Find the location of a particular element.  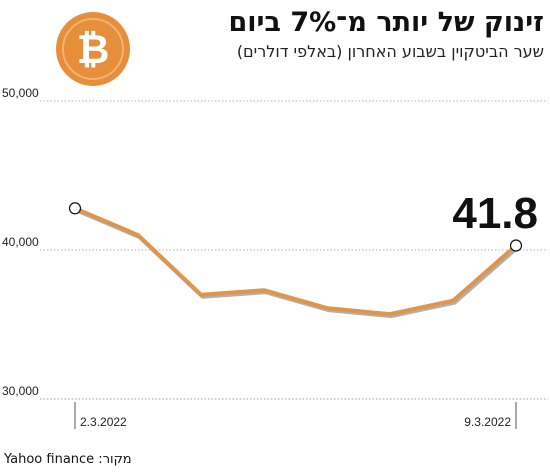

y-tick-label: 50,000 is located at coordinates (20, 93).